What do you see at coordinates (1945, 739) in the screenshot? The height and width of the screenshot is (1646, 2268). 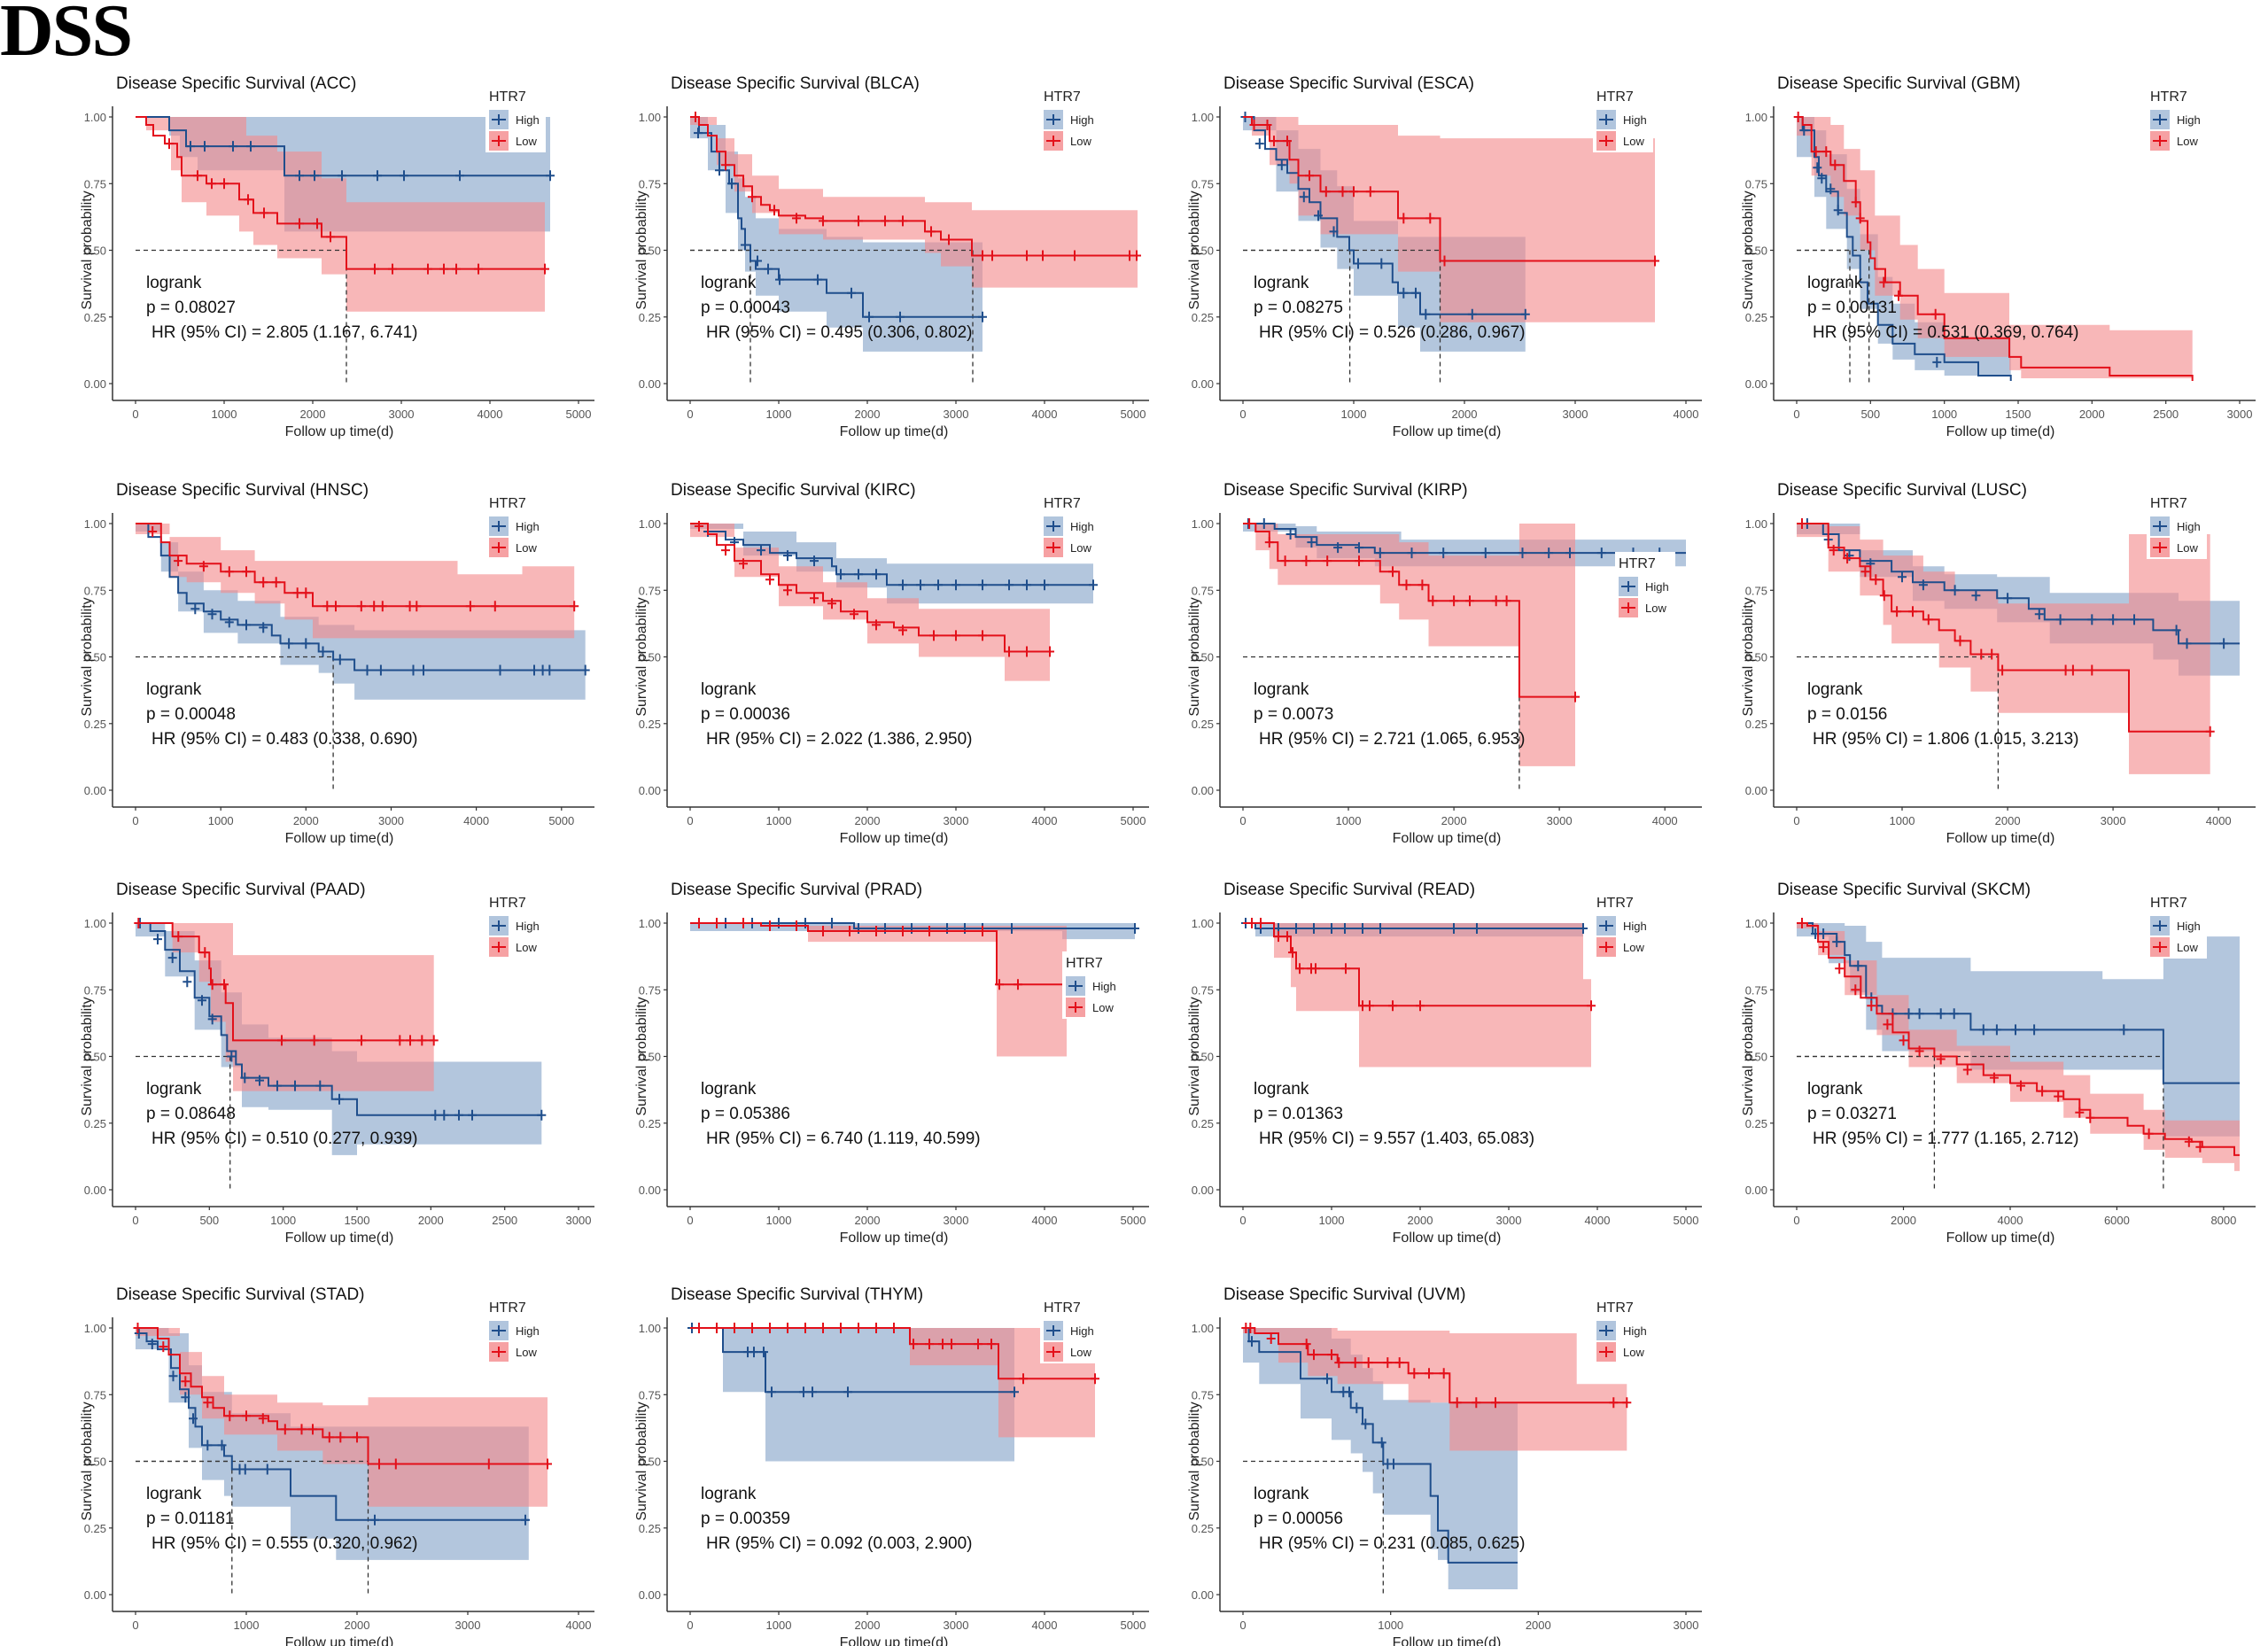 I see `hazard-ratio: HR (95% CI) = 1.806 (1.015, 3.213)` at bounding box center [1945, 739].